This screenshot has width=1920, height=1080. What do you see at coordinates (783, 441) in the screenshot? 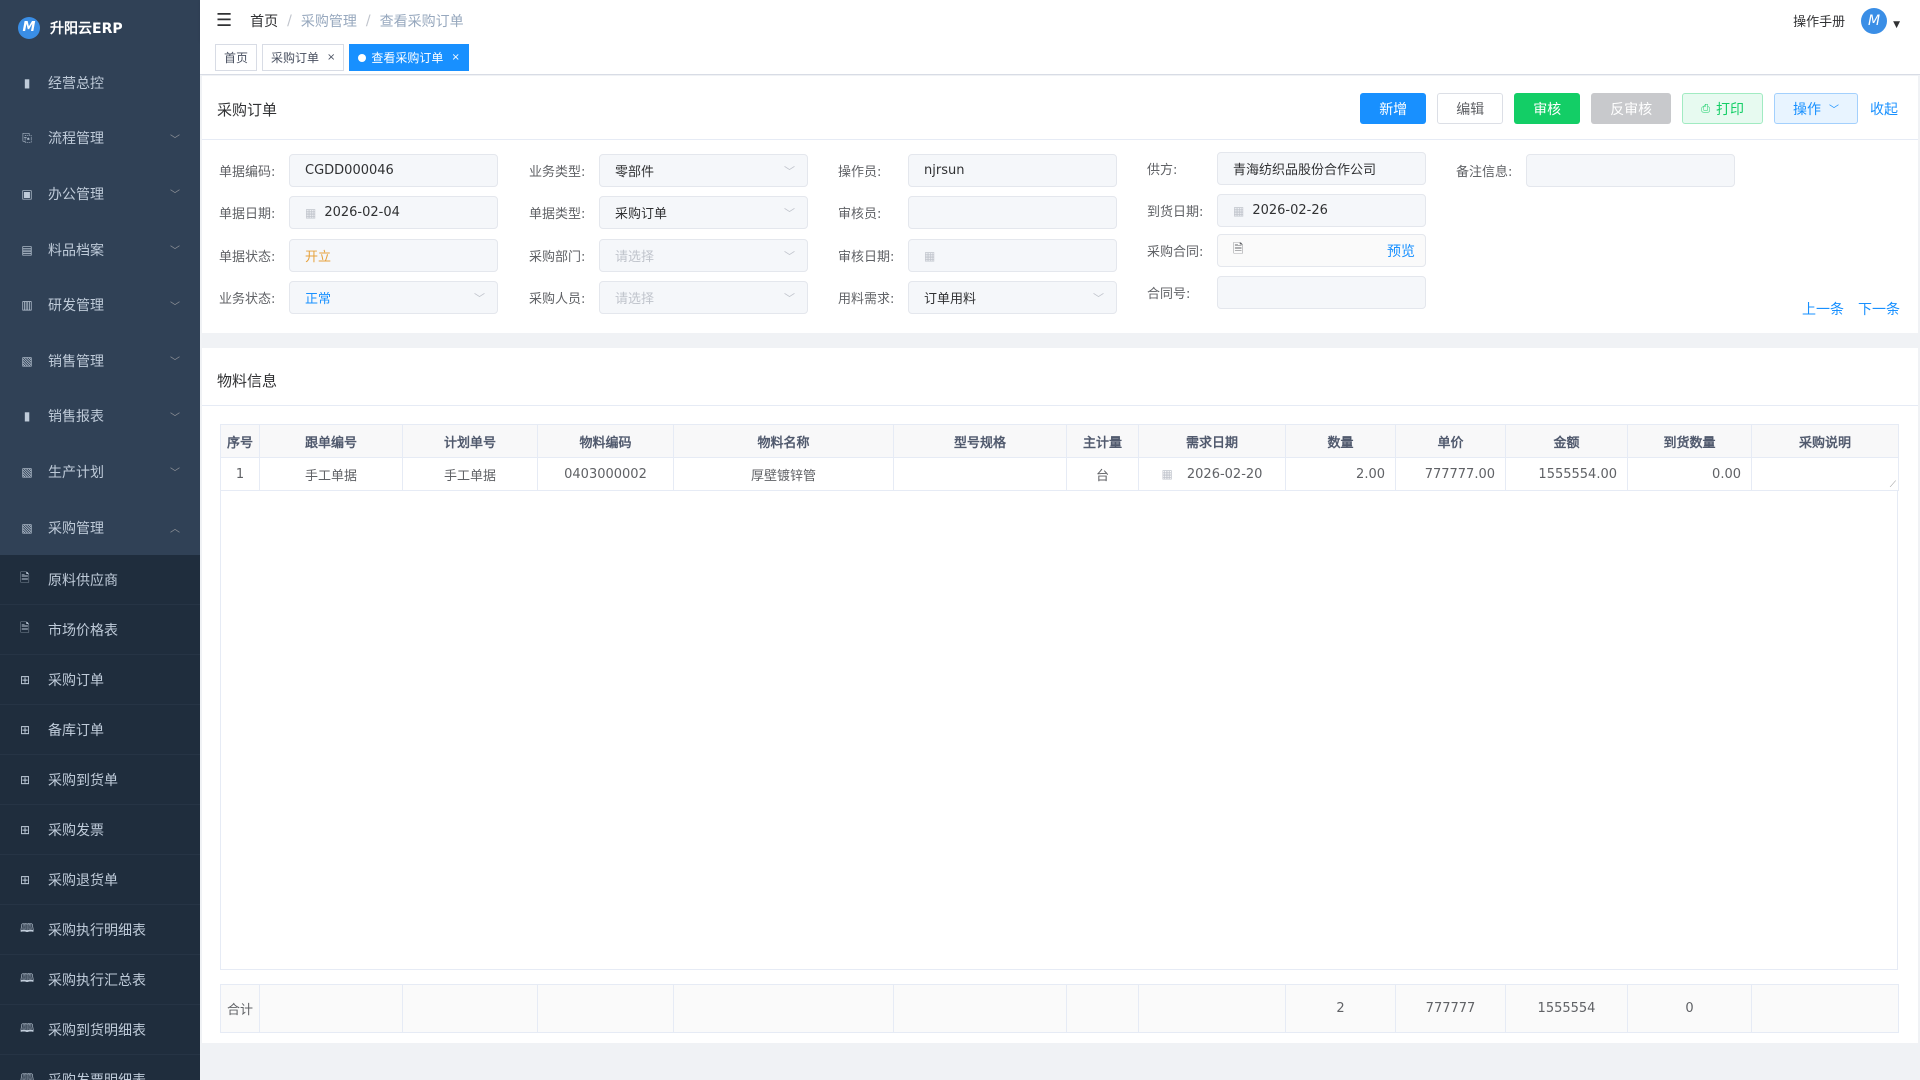
I see `column-header: 物料名称` at bounding box center [783, 441].